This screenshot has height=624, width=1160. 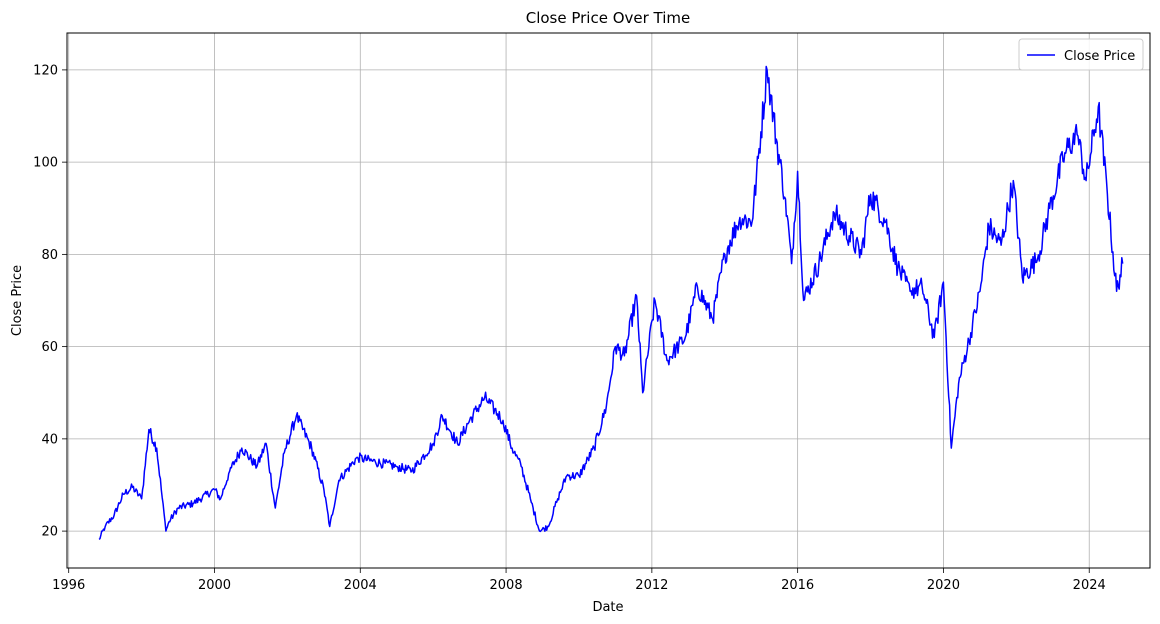 I want to click on y-tick-label: 60, so click(x=49, y=347).